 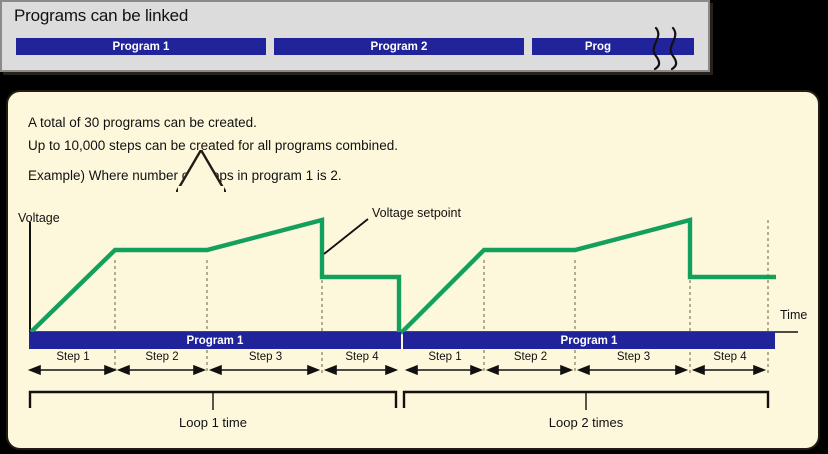 I want to click on program-bar-2: Program 2, so click(x=399, y=46).